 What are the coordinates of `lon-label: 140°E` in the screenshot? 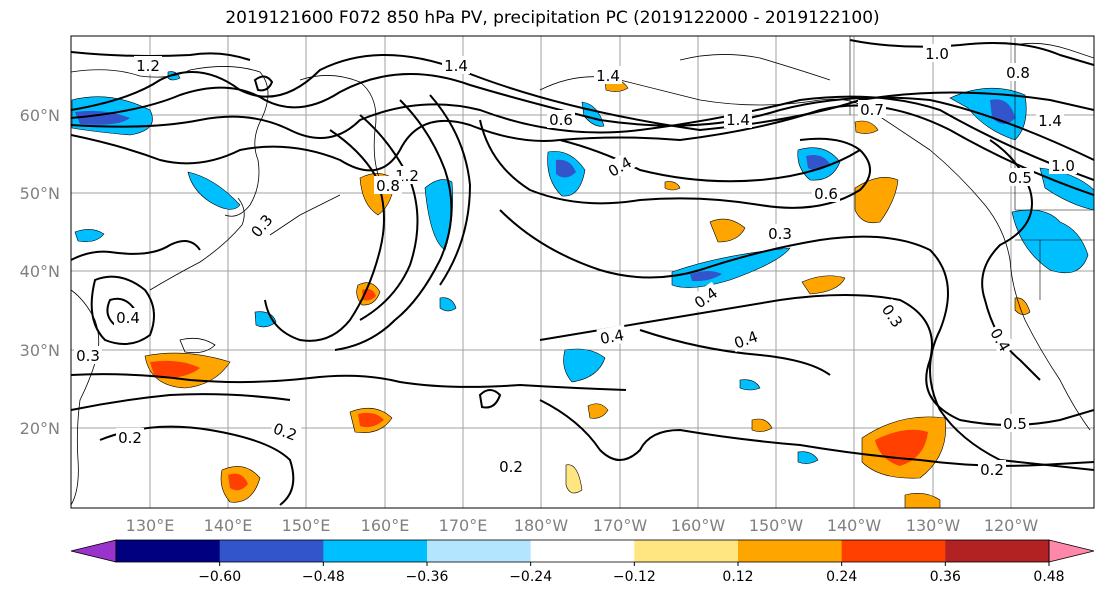 It's located at (228, 525).